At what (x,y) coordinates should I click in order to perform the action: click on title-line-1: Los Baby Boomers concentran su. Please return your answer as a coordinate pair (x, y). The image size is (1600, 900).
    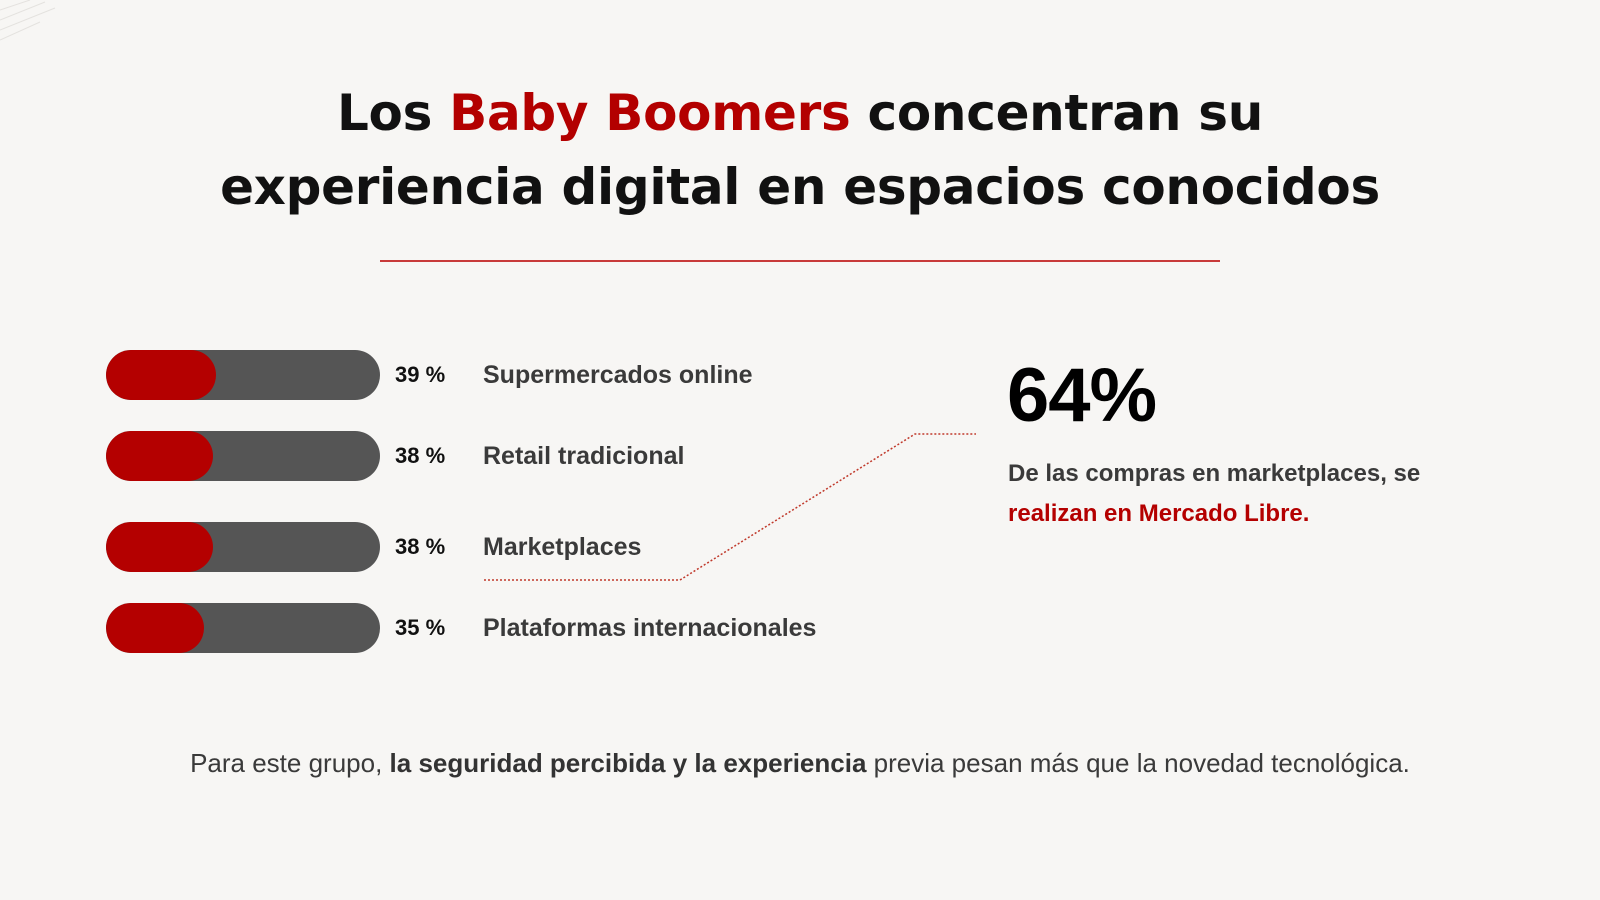
    Looking at the image, I should click on (800, 113).